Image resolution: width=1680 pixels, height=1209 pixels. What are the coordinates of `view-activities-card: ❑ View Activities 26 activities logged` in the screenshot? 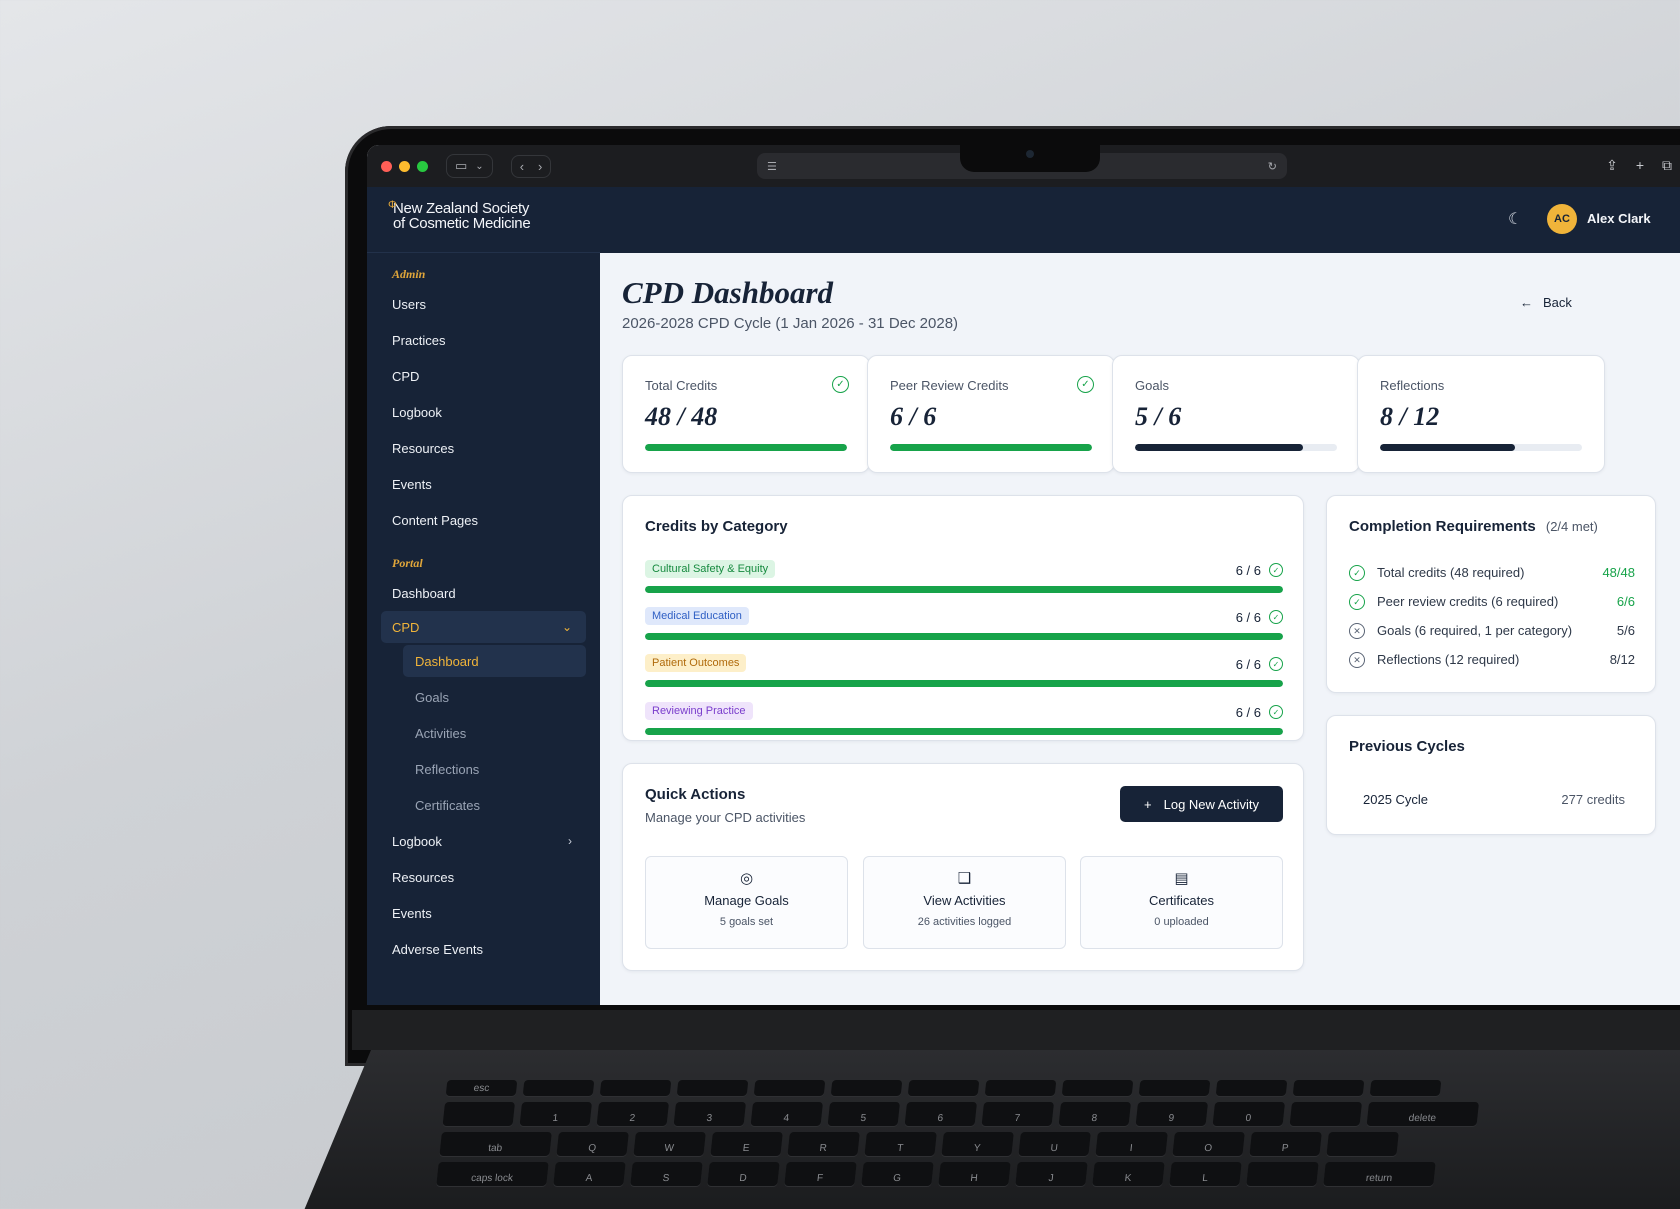 It's located at (964, 902).